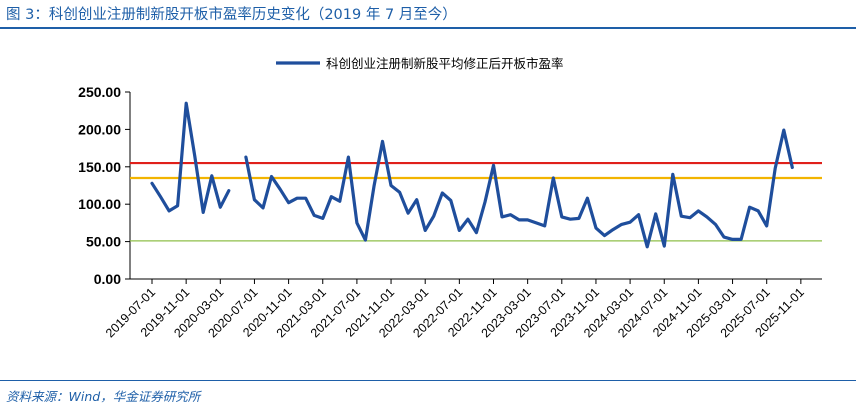  I want to click on title-divider, so click(428, 28).